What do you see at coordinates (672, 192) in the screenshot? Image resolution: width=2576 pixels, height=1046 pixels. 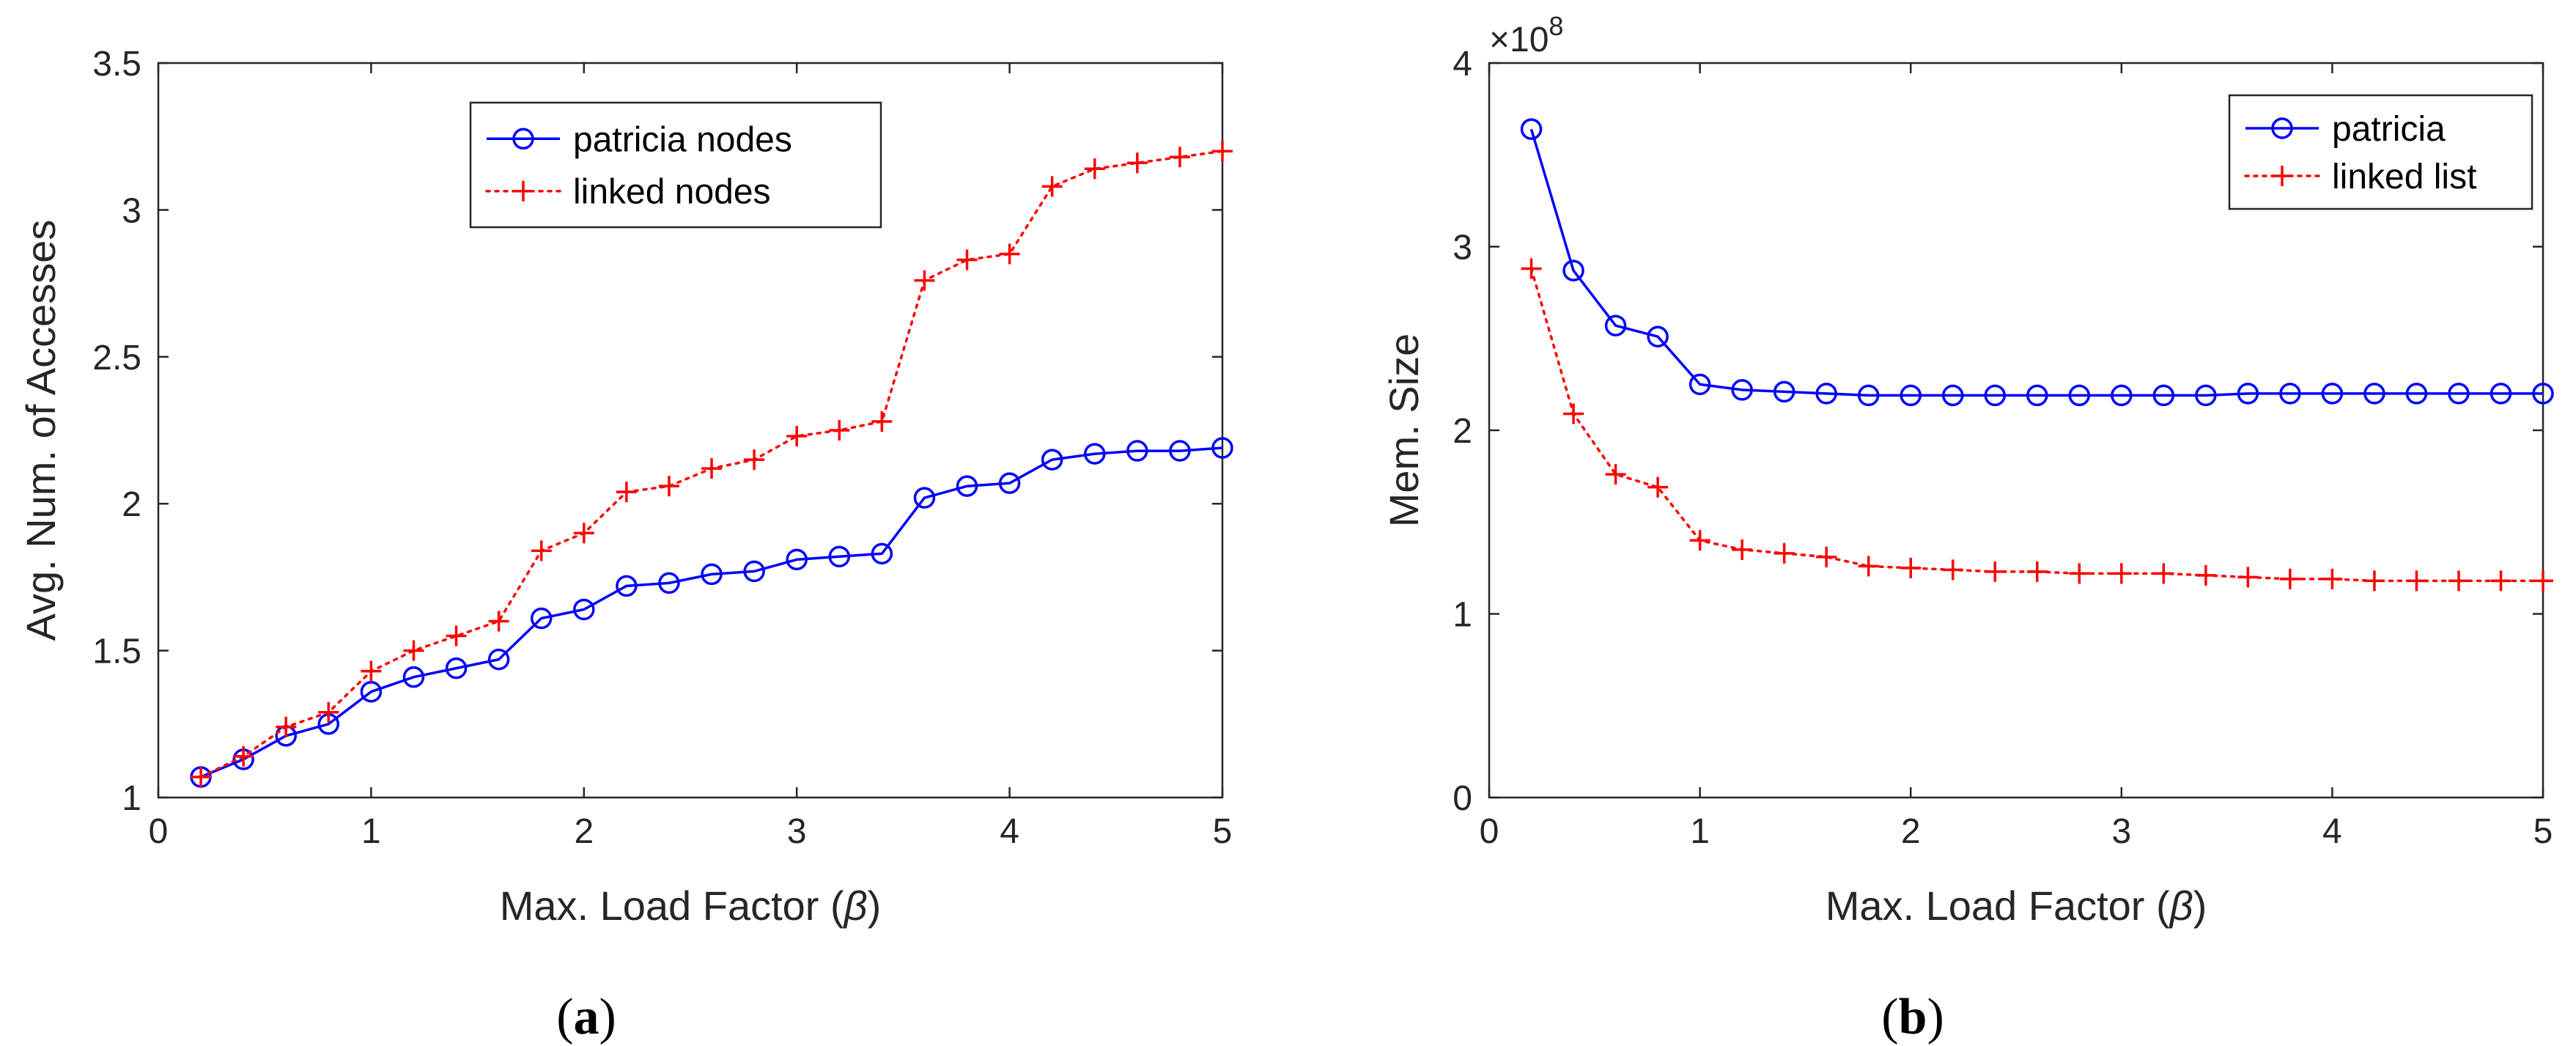 I see `legend-label-a-1: linked nodes` at bounding box center [672, 192].